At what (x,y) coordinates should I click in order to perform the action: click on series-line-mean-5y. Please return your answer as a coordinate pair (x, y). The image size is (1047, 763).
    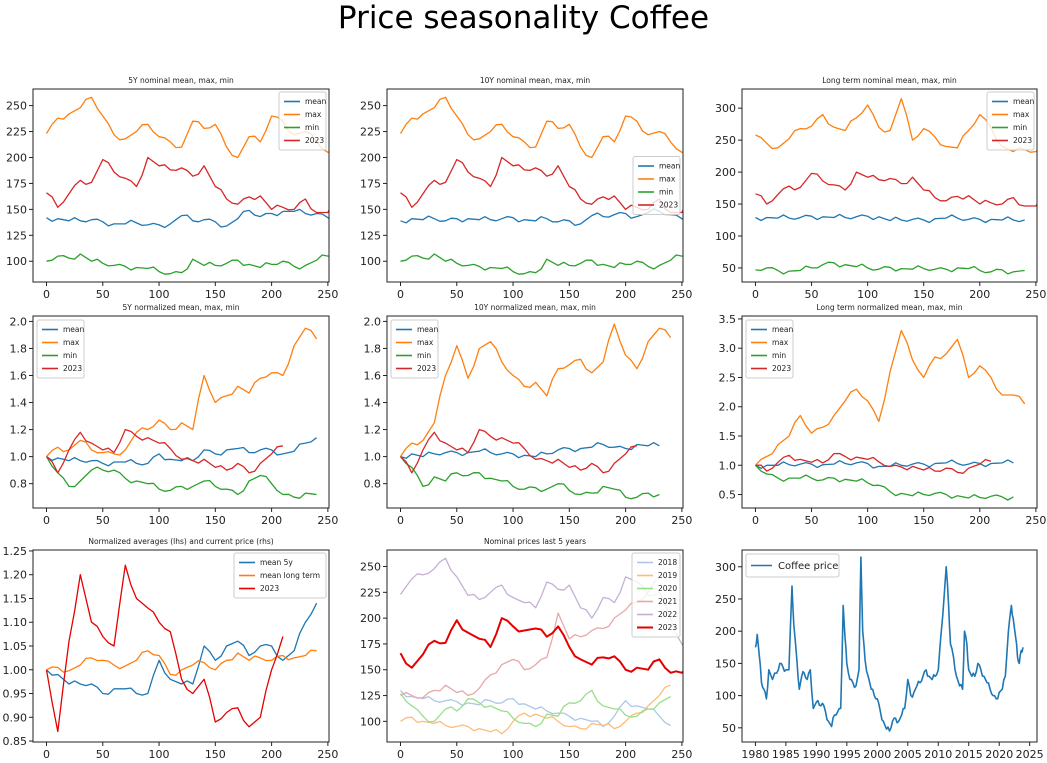
    Looking at the image, I should click on (182, 649).